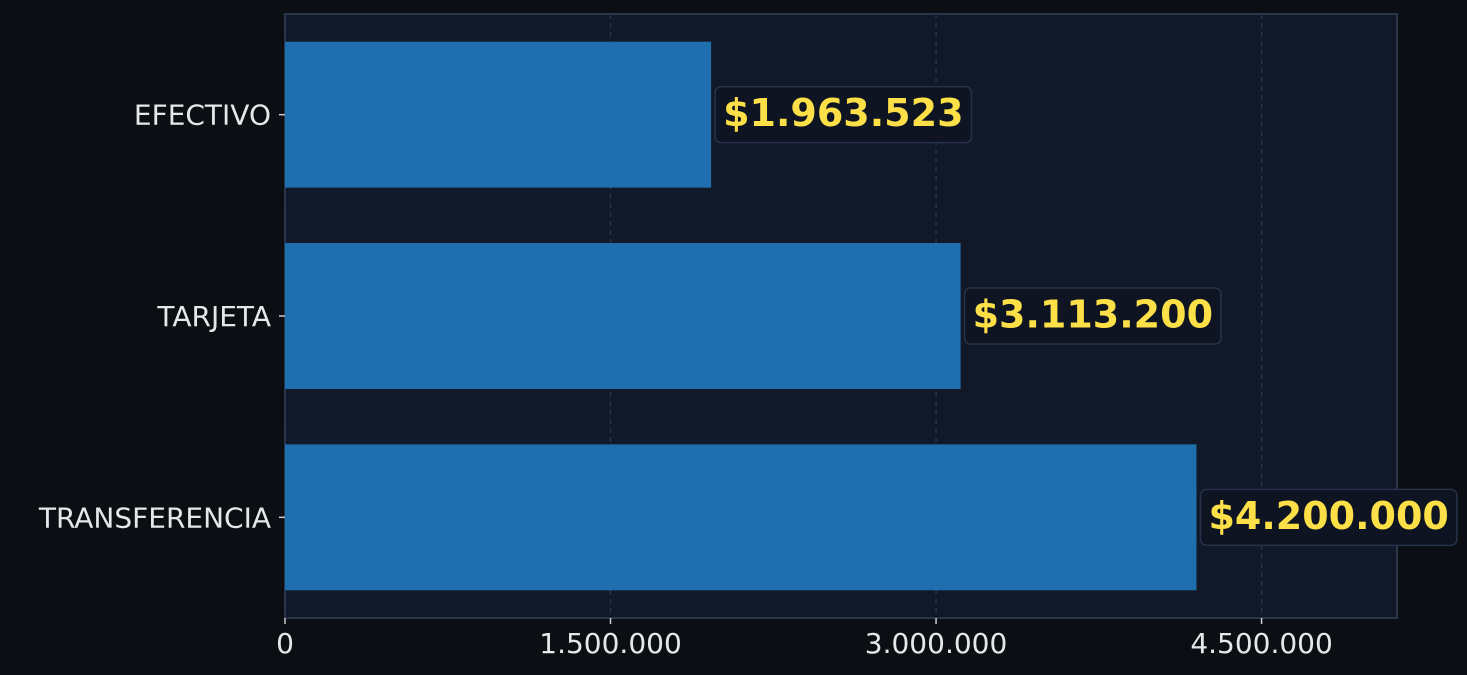 This screenshot has height=675, width=1467. What do you see at coordinates (154, 517) in the screenshot?
I see `y-tick-label: TRANSFERENCIA` at bounding box center [154, 517].